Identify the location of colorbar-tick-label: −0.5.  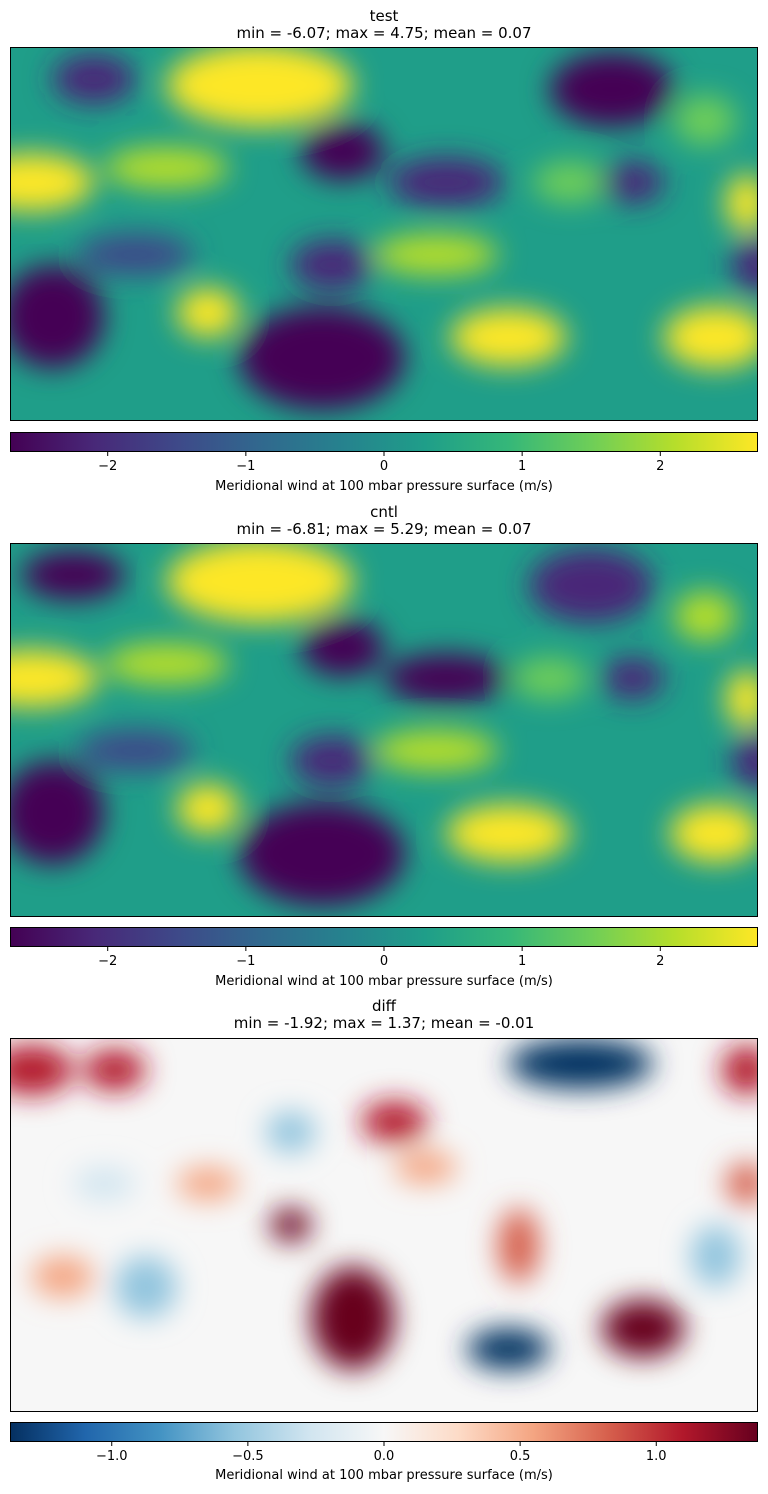
(248, 1456).